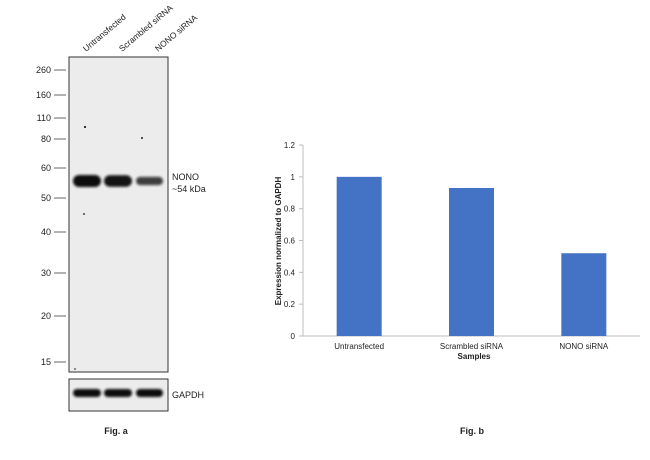 This screenshot has width=650, height=460. I want to click on blot-membrane, so click(118, 214).